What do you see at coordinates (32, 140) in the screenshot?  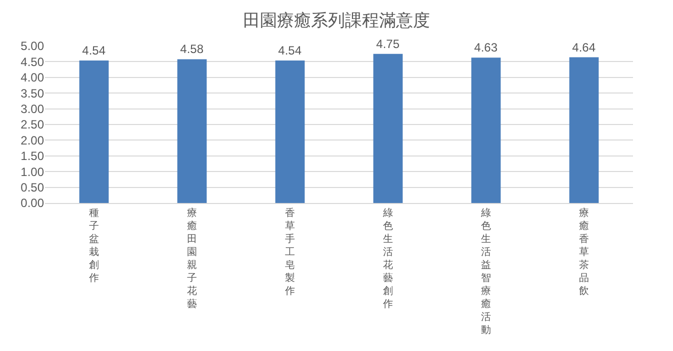 I see `y-tick-label: 2.00` at bounding box center [32, 140].